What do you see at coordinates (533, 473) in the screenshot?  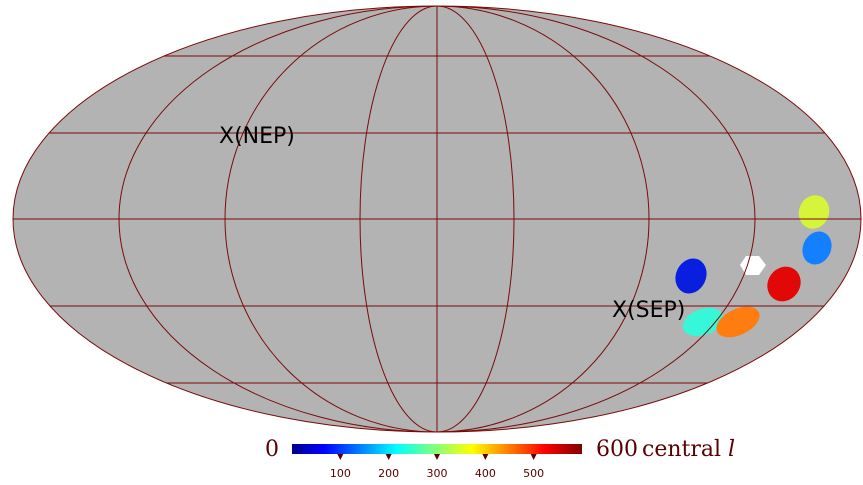 I see `colorbar-tick-label: 500` at bounding box center [533, 473].